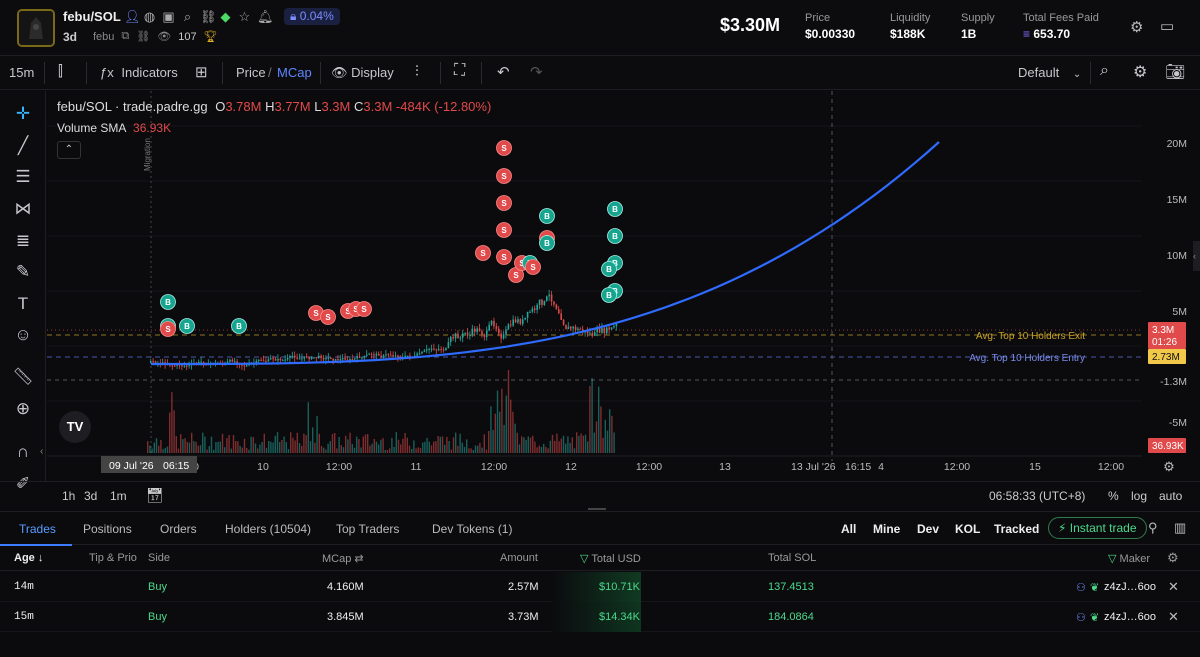 This screenshot has height=657, width=1200. What do you see at coordinates (1113, 496) in the screenshot?
I see `percent-scale: %` at bounding box center [1113, 496].